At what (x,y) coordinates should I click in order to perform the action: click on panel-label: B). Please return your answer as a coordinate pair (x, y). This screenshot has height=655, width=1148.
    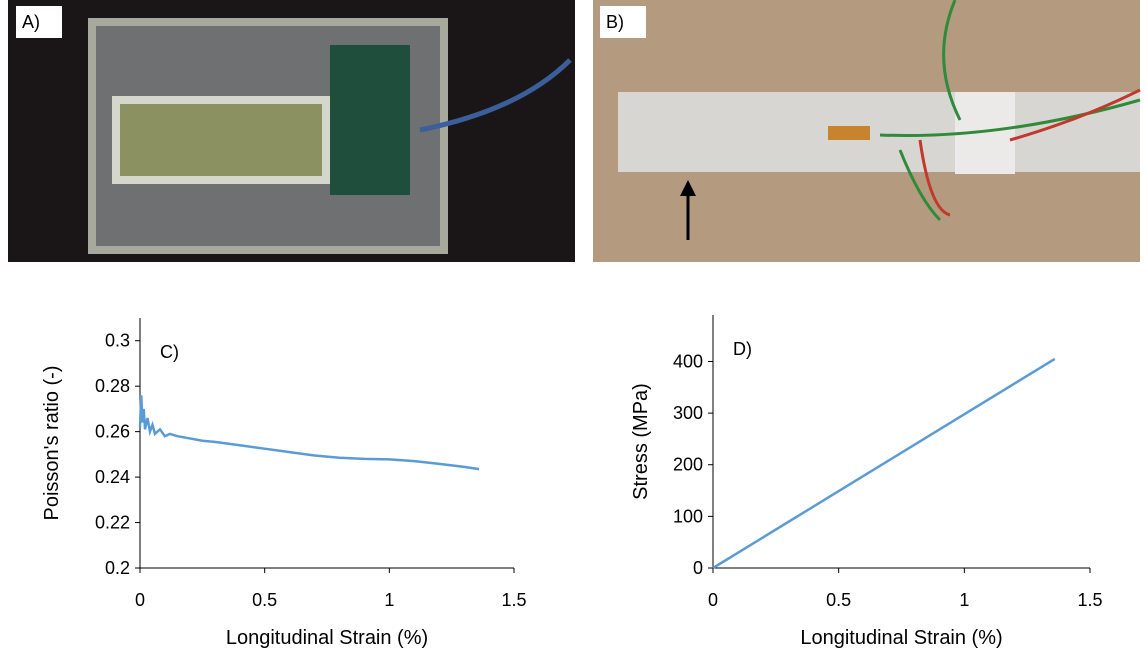
    Looking at the image, I should click on (615, 22).